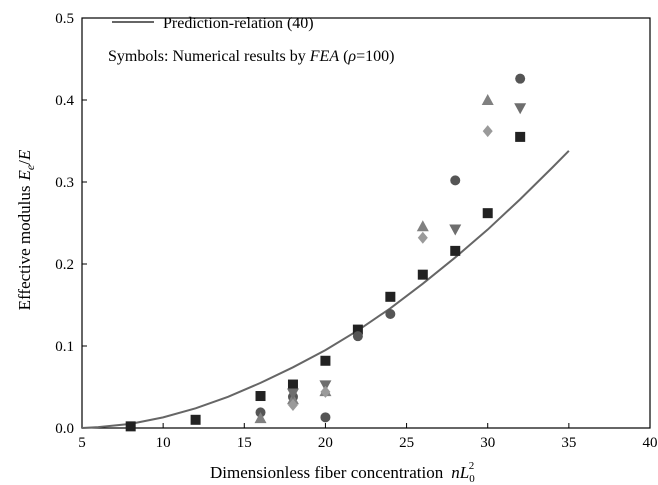 The image size is (658, 485). I want to click on y-tick-label: 0.0, so click(64, 429).